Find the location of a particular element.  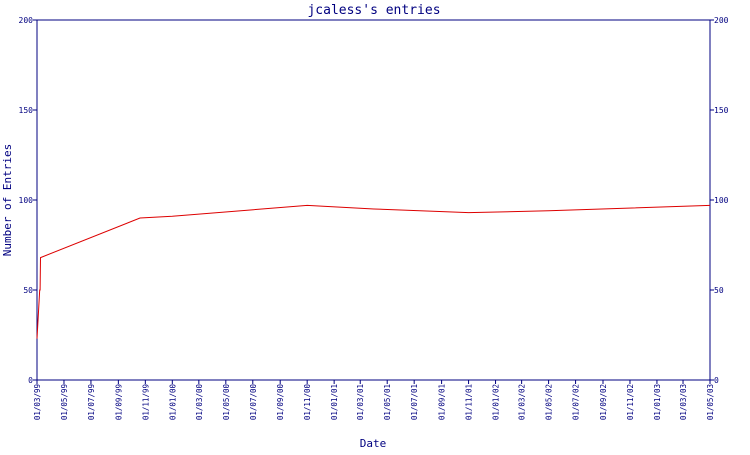

y-tick-label-right: 200 is located at coordinates (721, 20).